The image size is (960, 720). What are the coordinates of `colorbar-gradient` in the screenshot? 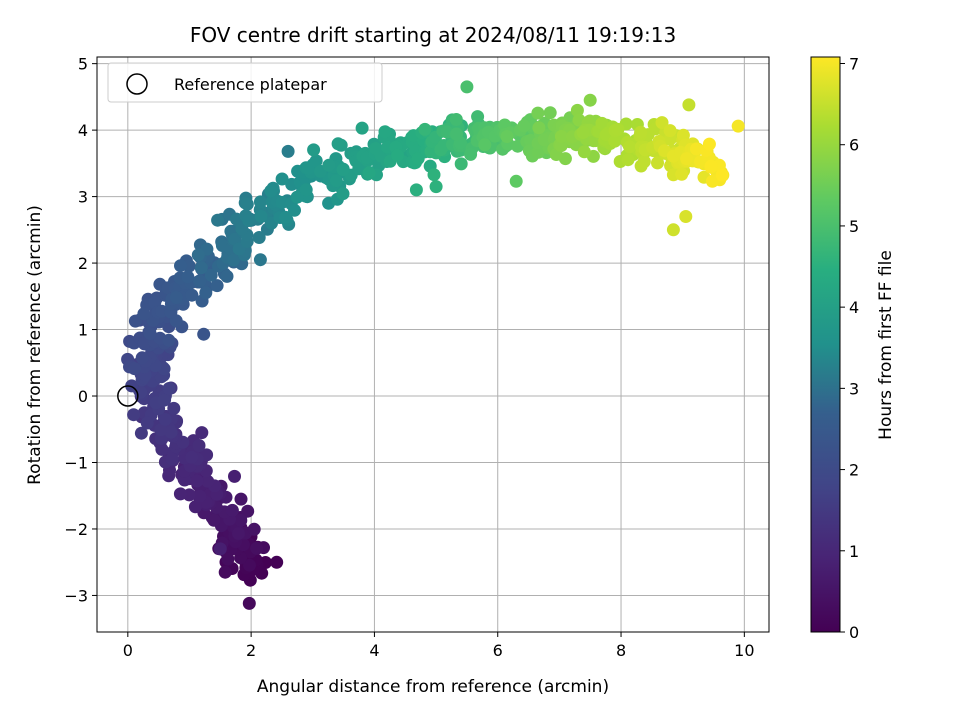 It's located at (825, 344).